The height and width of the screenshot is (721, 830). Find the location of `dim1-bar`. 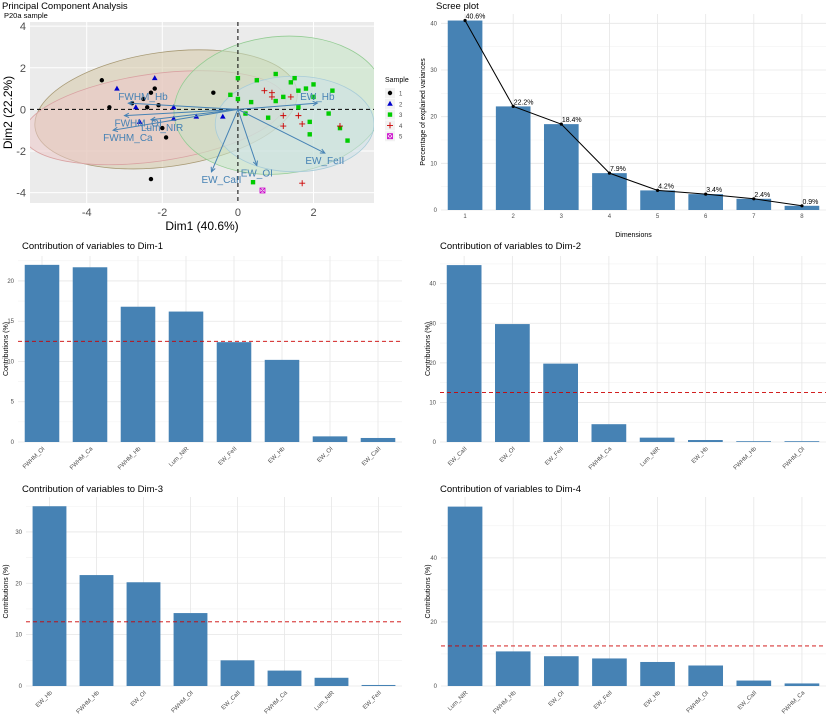

dim1-bar is located at coordinates (234, 392).